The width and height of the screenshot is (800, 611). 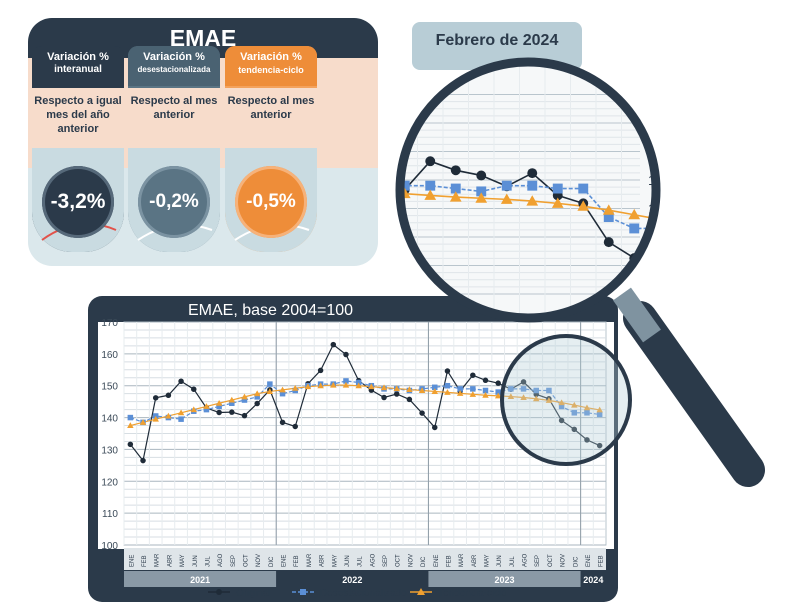 I want to click on series-group, so click(x=365, y=402).